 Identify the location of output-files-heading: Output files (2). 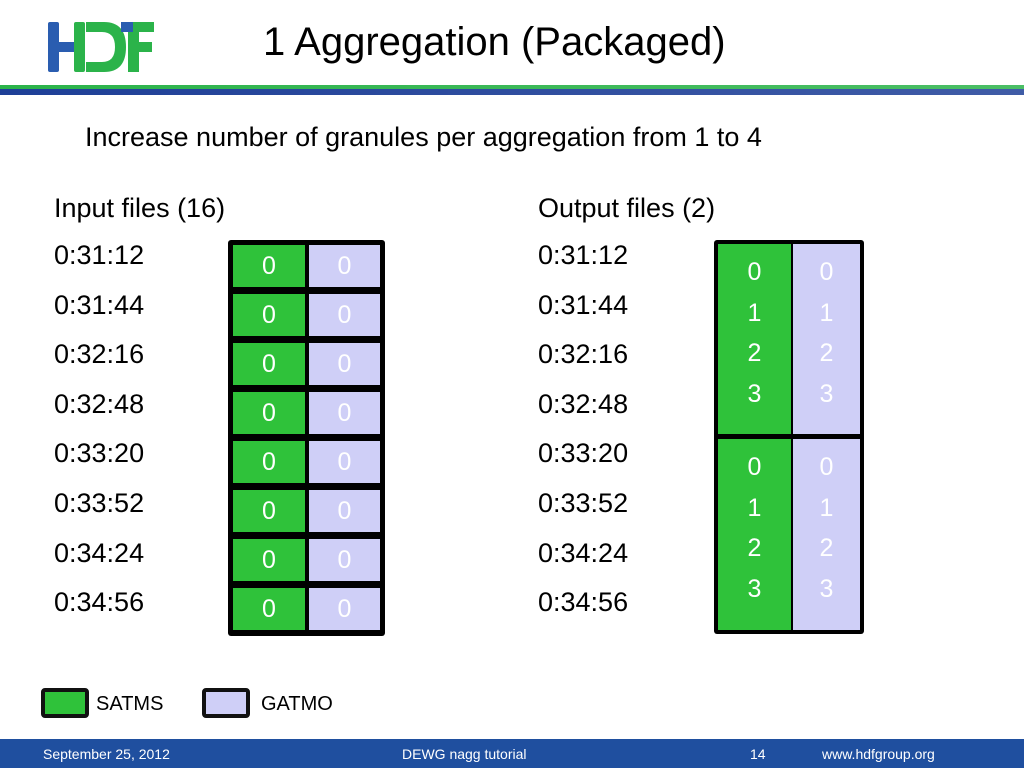
(627, 208).